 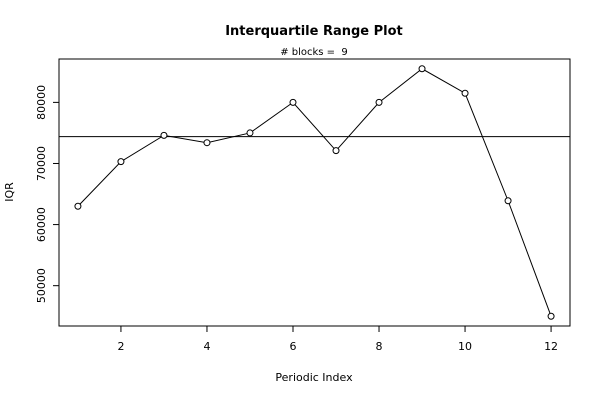 I want to click on y-tick-label: 60000, so click(x=41, y=224).